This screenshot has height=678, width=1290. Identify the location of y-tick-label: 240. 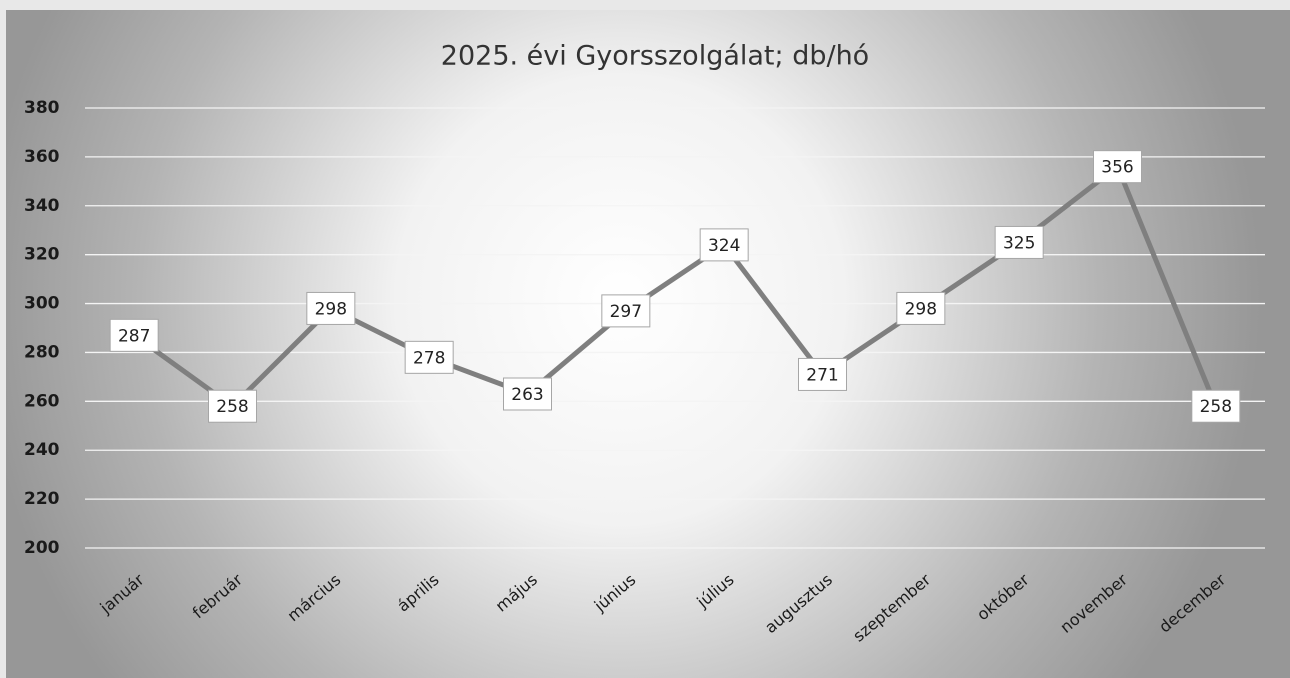
(42, 450).